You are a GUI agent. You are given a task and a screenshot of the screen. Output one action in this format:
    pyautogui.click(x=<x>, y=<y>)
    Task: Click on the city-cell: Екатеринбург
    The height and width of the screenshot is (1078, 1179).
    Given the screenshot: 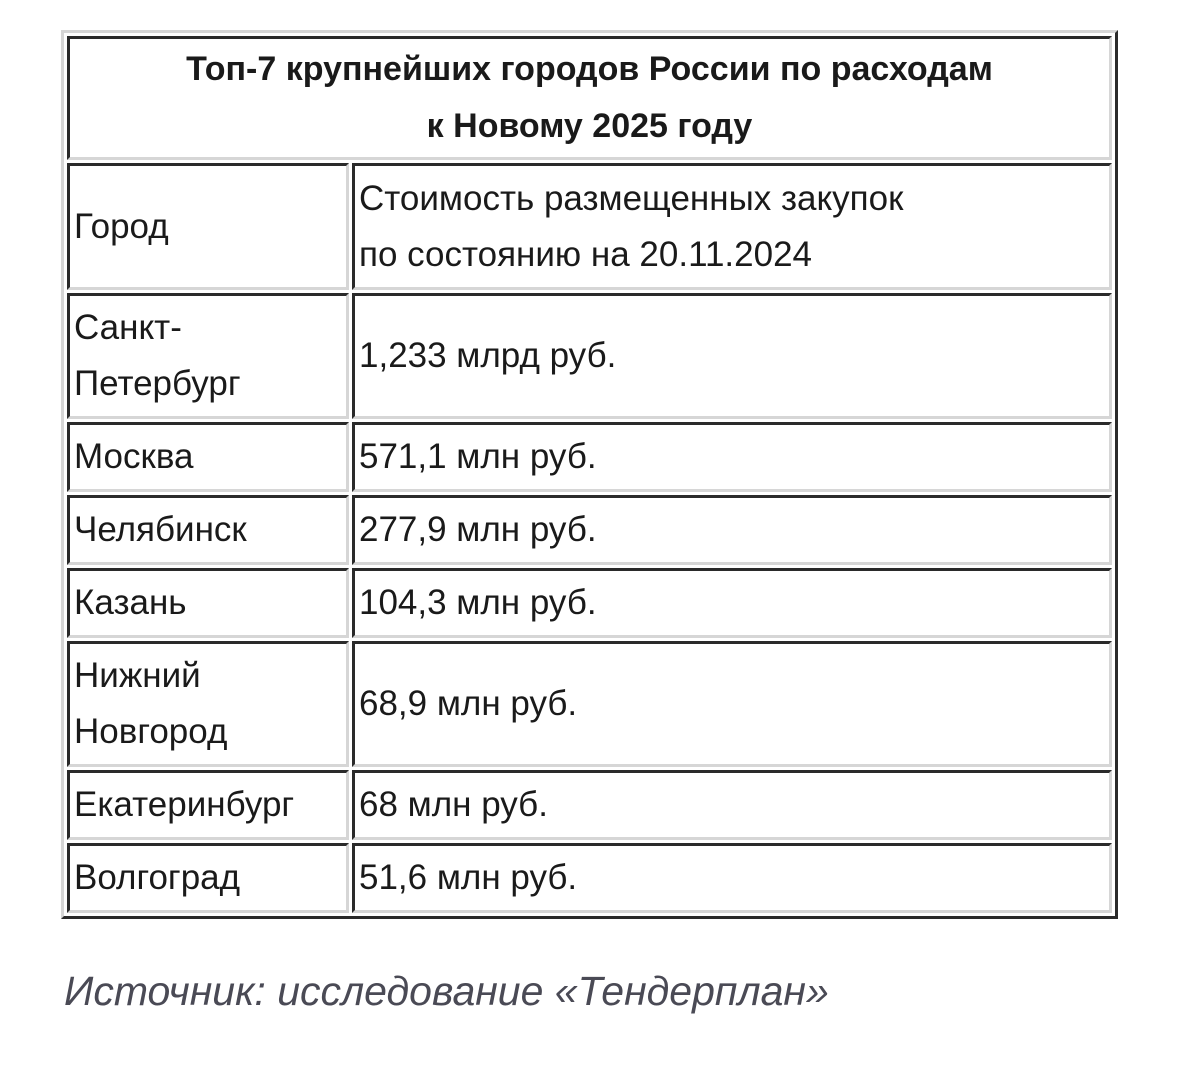 What is the action you would take?
    pyautogui.click(x=208, y=805)
    